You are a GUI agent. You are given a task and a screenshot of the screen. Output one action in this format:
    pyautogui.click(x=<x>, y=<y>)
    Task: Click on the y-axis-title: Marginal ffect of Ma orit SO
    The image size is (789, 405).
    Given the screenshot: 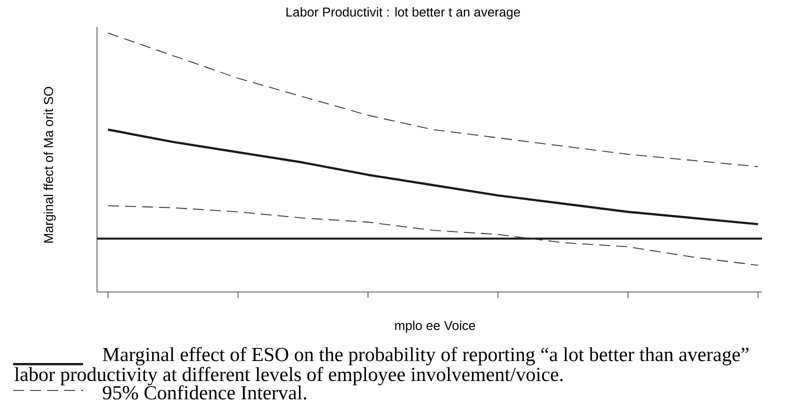 What is the action you would take?
    pyautogui.click(x=50, y=164)
    